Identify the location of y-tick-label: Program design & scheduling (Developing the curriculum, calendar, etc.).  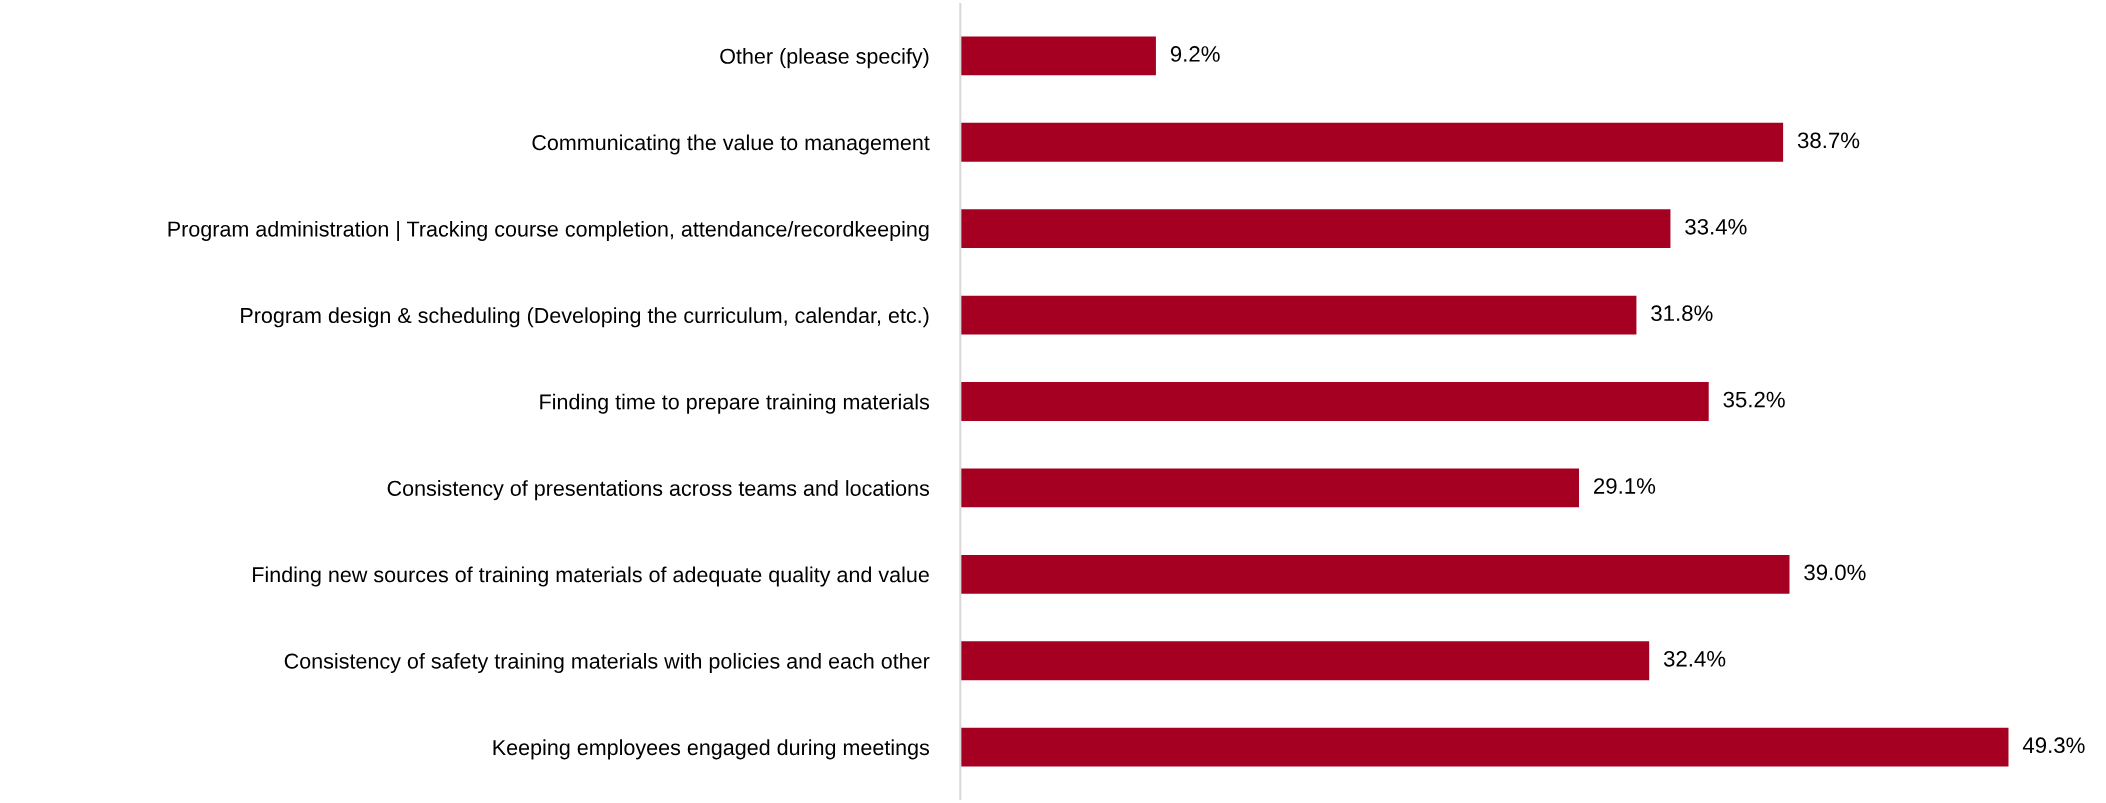
(585, 317).